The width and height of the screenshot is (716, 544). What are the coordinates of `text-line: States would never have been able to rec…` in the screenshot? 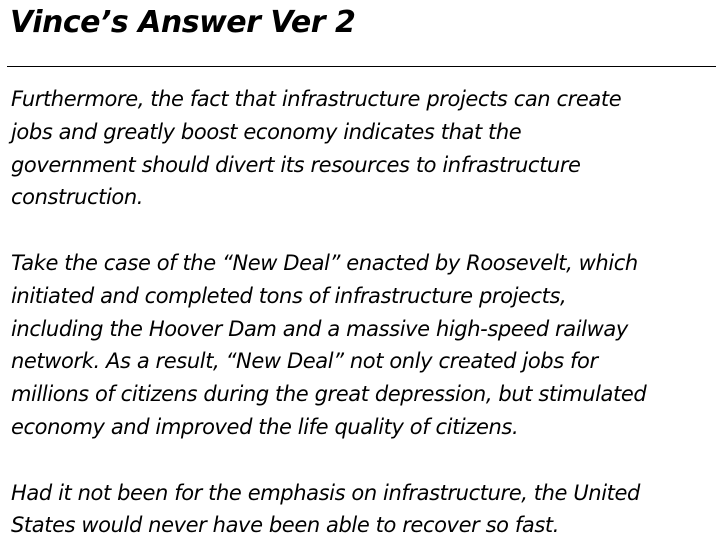 It's located at (285, 525).